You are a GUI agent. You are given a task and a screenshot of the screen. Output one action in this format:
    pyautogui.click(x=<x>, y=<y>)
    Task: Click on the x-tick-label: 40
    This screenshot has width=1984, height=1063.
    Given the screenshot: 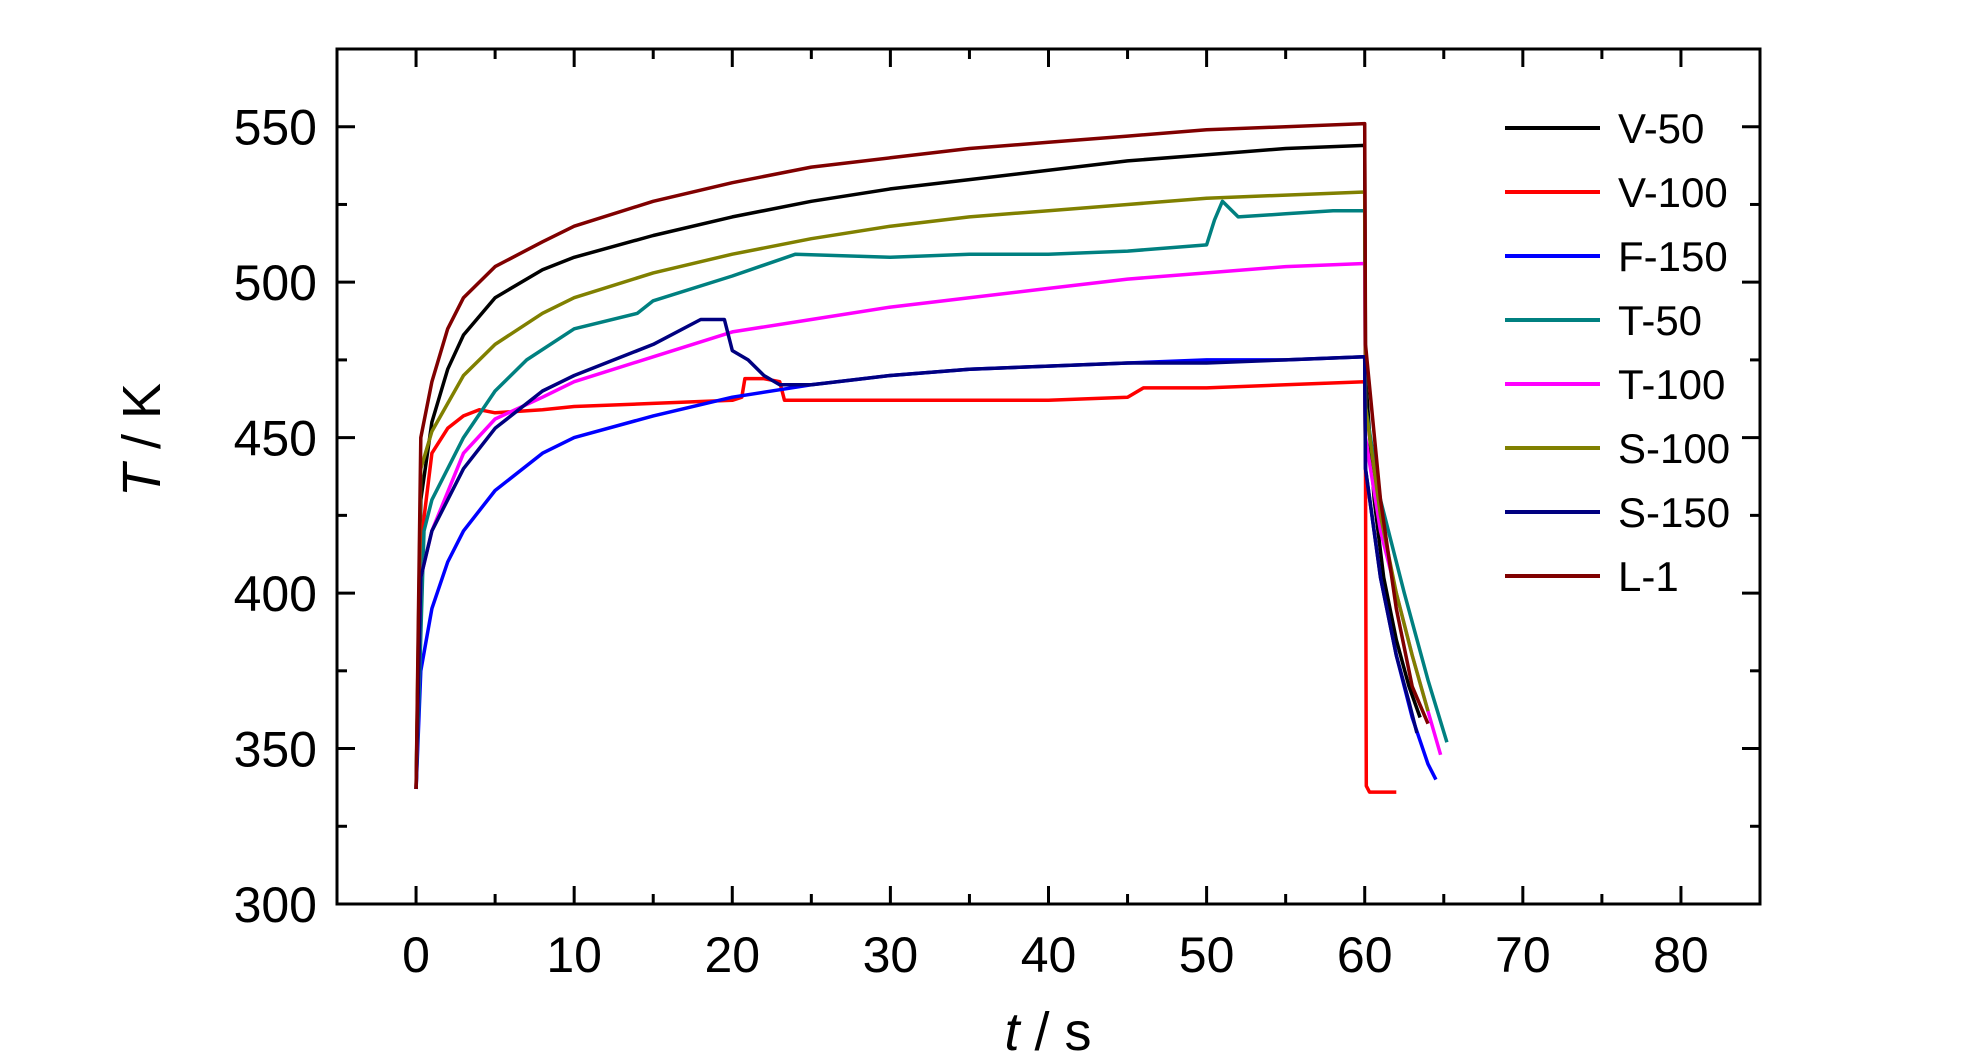 What is the action you would take?
    pyautogui.click(x=1049, y=955)
    